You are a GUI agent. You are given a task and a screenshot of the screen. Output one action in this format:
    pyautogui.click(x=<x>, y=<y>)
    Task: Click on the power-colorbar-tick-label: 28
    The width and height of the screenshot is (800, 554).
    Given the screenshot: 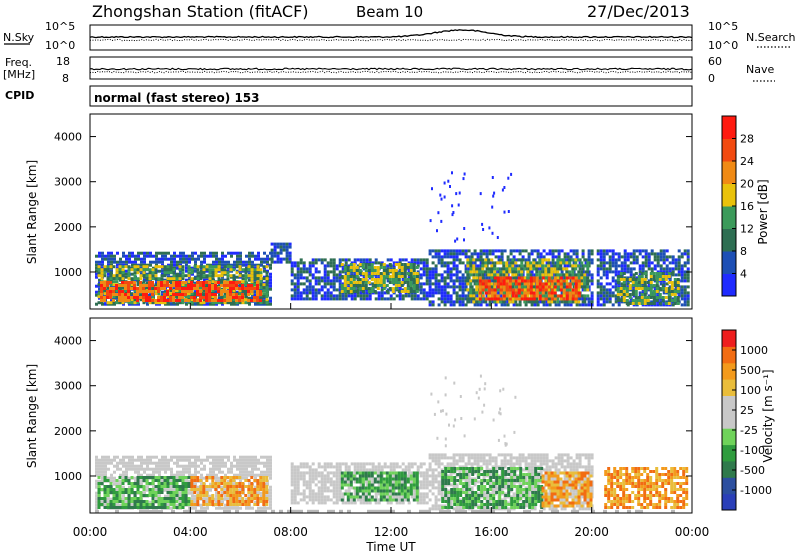 What is the action you would take?
    pyautogui.click(x=747, y=139)
    